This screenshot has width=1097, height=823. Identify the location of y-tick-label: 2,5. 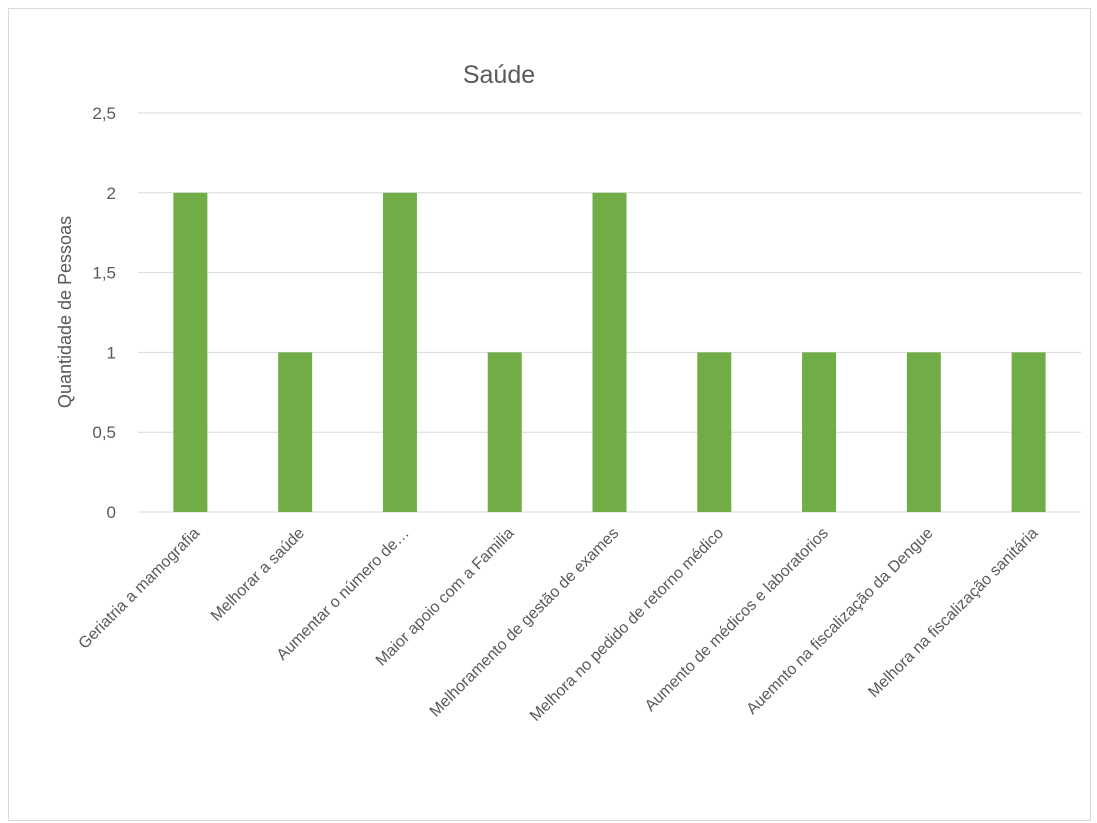
(104, 113).